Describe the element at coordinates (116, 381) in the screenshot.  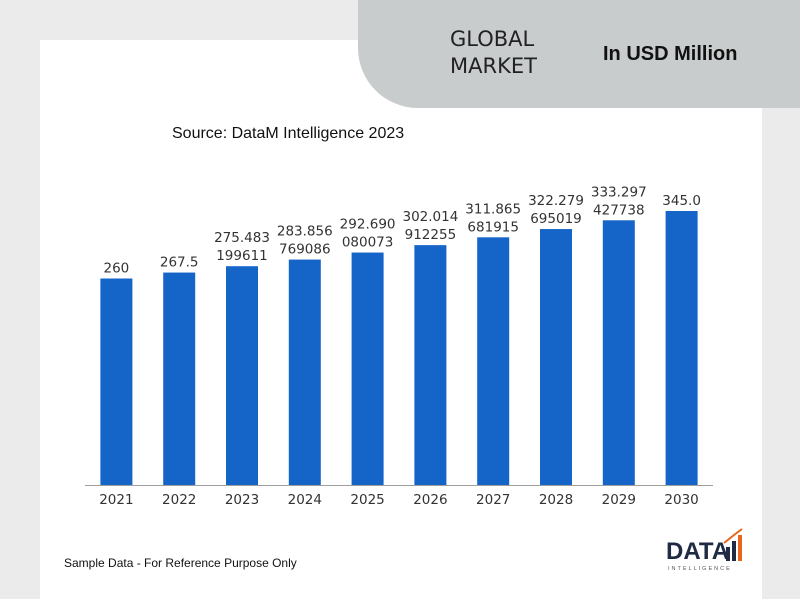
I see `bar-2021` at that location.